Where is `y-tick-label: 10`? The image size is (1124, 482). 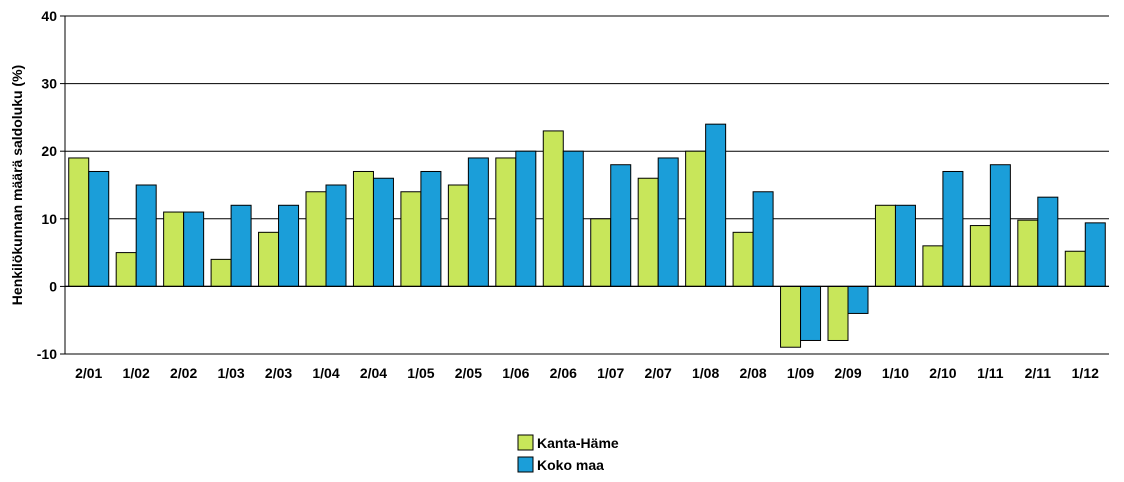 y-tick-label: 10 is located at coordinates (49, 219).